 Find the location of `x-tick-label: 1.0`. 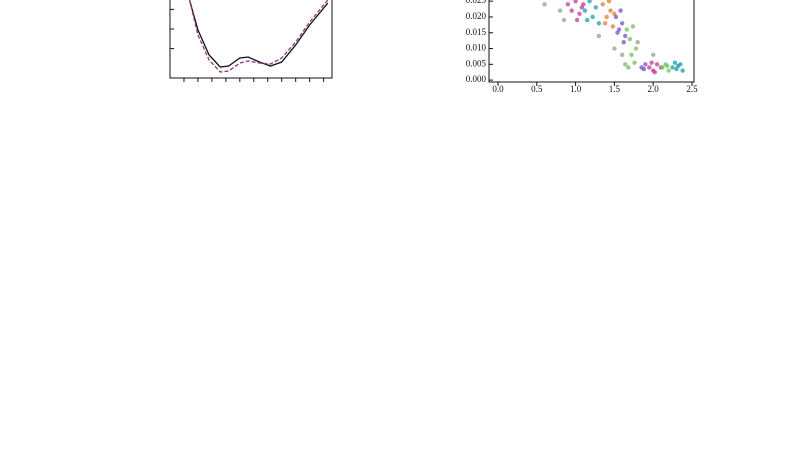

x-tick-label: 1.0 is located at coordinates (576, 89).